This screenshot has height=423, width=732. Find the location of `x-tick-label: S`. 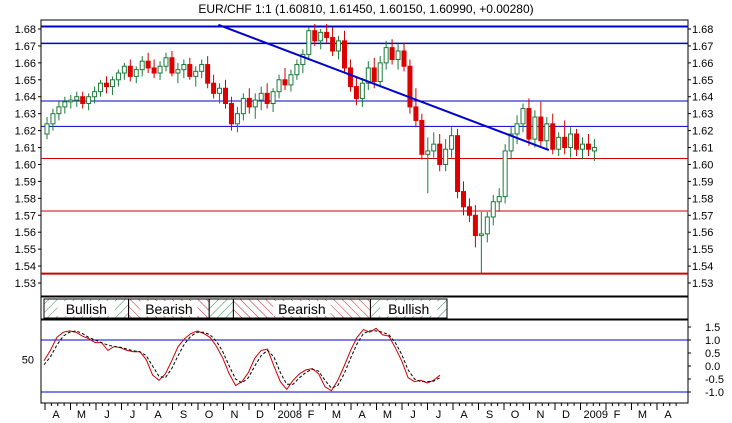

x-tick-label: S is located at coordinates (489, 415).